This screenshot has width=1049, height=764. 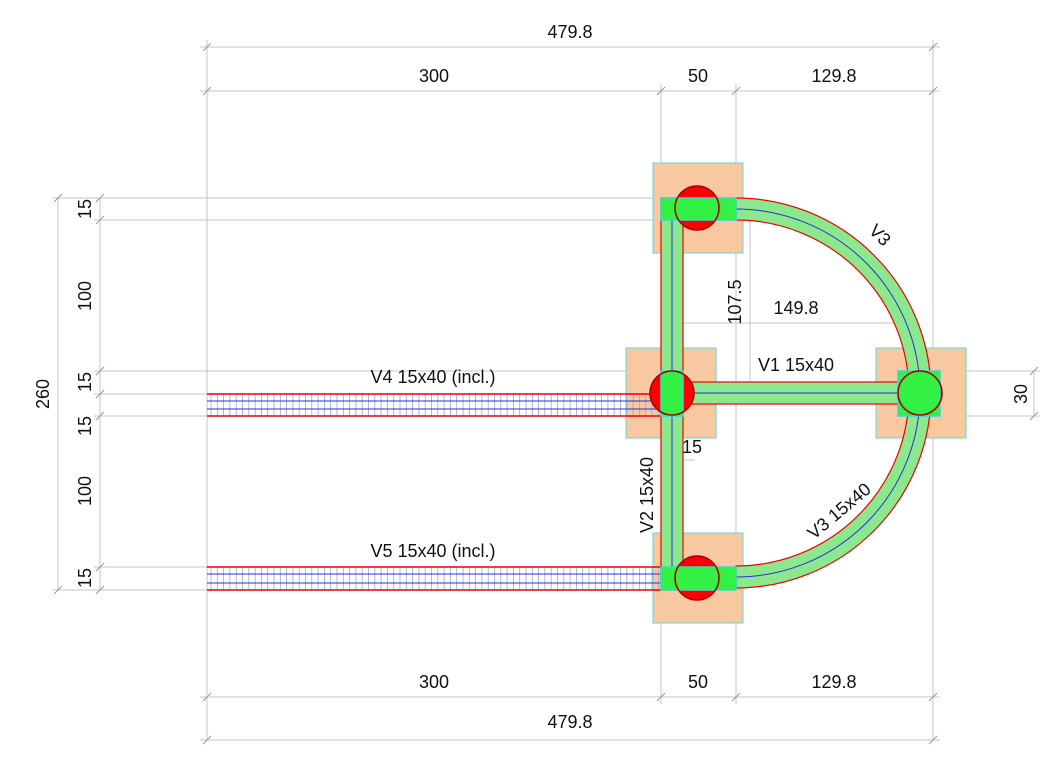 I want to click on beam-label: V1 15x40, so click(x=796, y=365).